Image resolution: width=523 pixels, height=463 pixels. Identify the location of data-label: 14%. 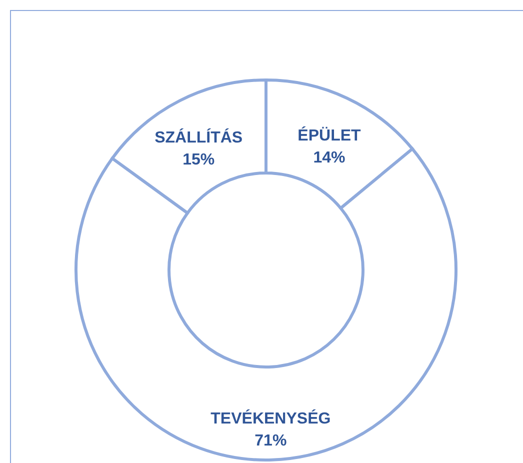
(329, 158).